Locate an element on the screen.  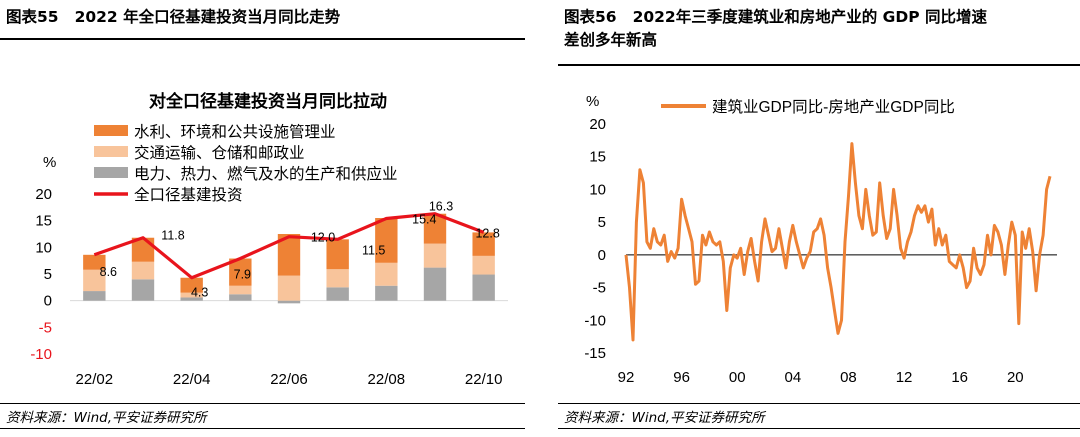
right-bottom-rule is located at coordinates (819, 428).